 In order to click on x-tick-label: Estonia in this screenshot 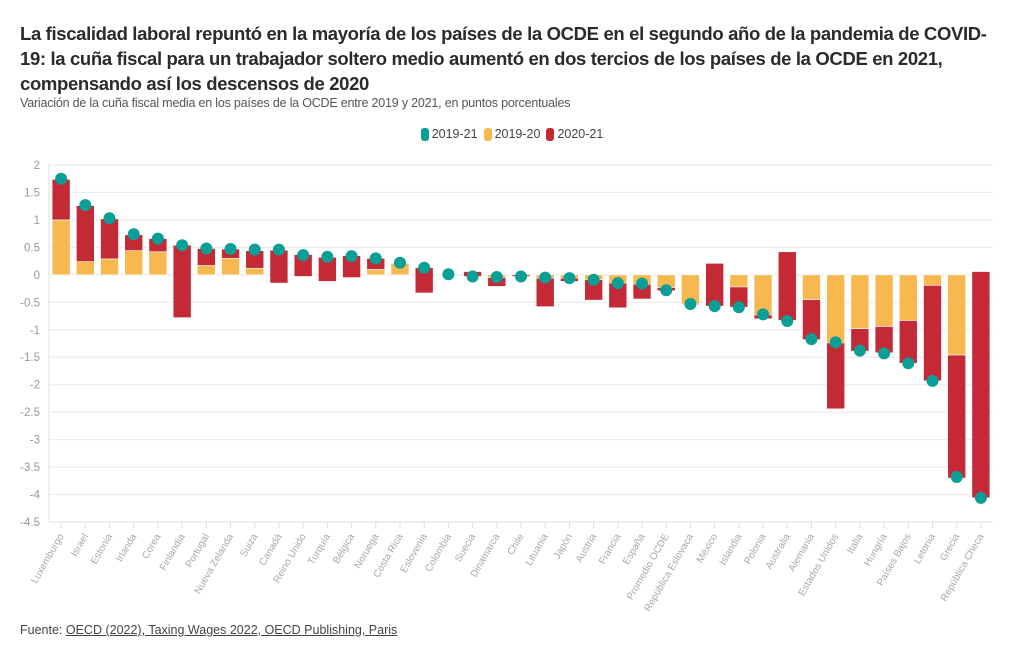, I will do `click(102, 549)`.